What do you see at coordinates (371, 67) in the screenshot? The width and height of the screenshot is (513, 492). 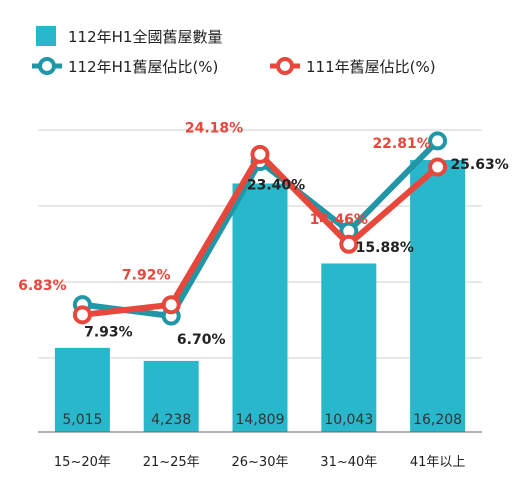 I see `legend-line-2022-label: 111年舊屋佔比(%)` at bounding box center [371, 67].